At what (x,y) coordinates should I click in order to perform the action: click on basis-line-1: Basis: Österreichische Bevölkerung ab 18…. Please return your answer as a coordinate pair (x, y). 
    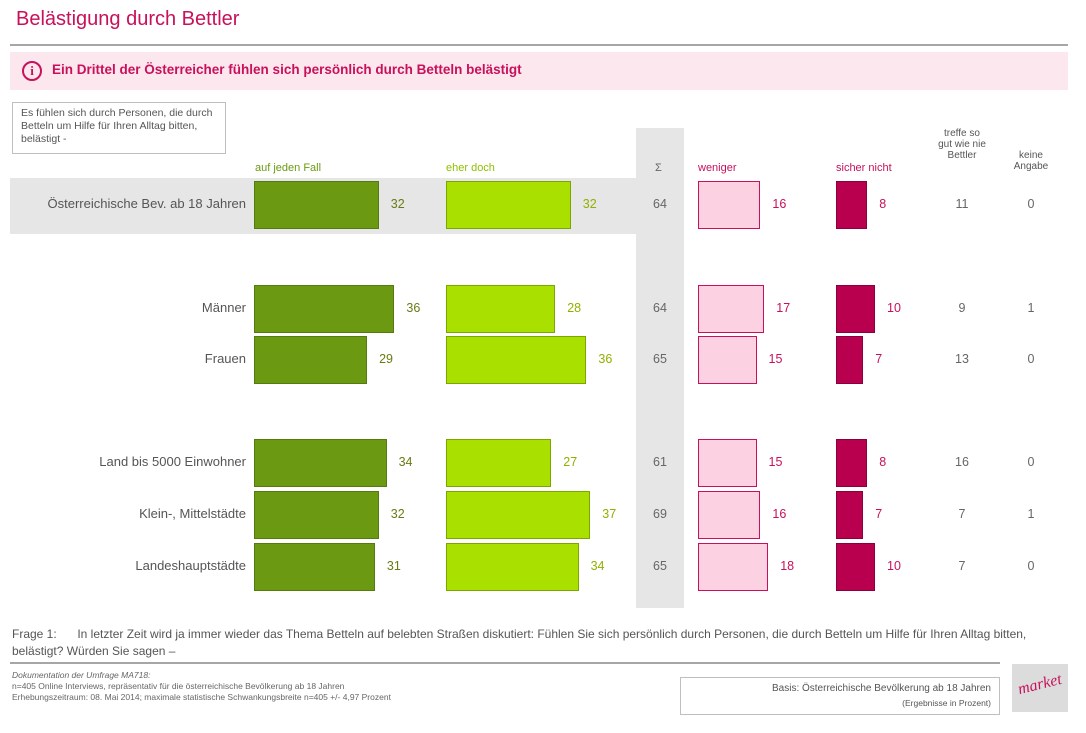
    Looking at the image, I should click on (881, 688).